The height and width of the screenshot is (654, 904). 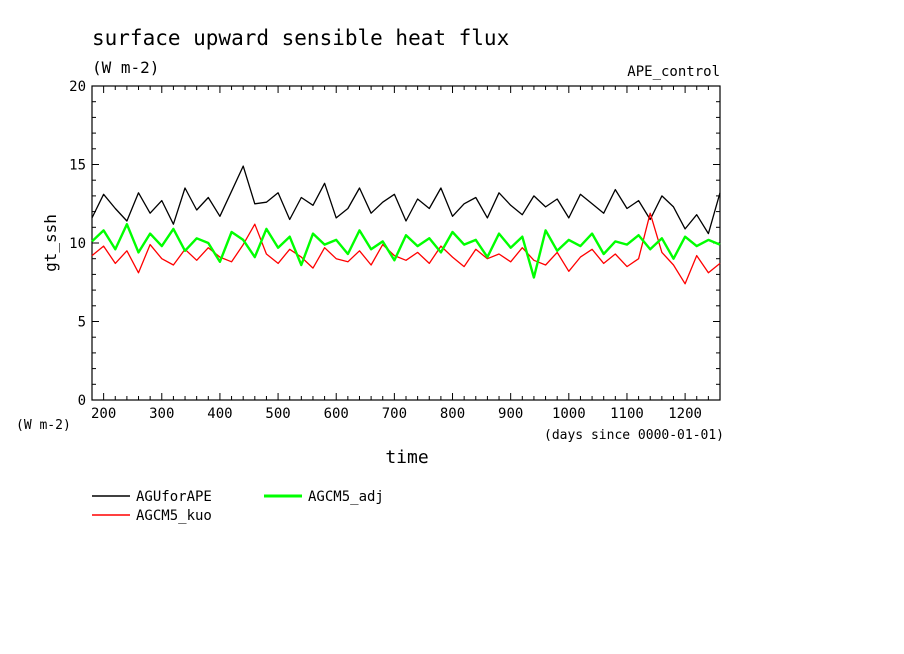 What do you see at coordinates (569, 414) in the screenshot?
I see `x-tick-label: 1000` at bounding box center [569, 414].